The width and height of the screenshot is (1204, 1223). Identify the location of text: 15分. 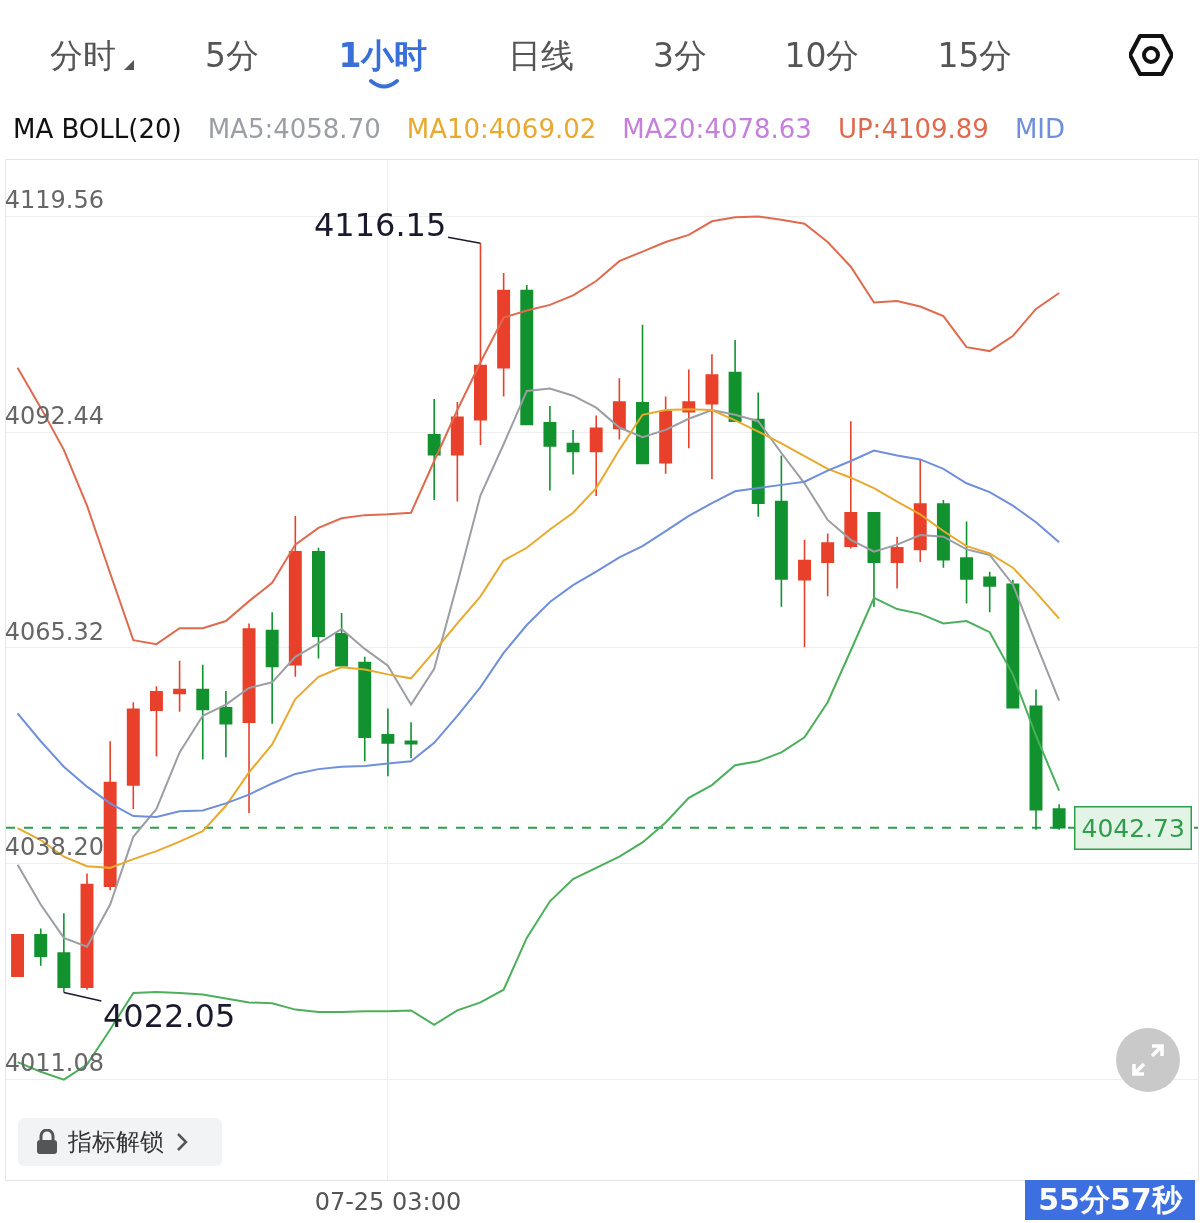
(975, 56).